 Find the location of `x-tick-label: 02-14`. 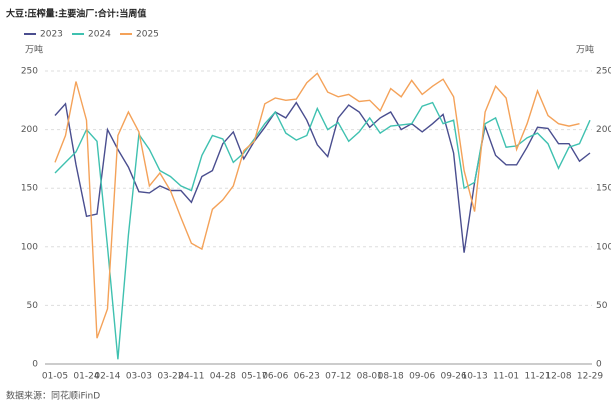

x-tick-label: 02-14 is located at coordinates (107, 377).